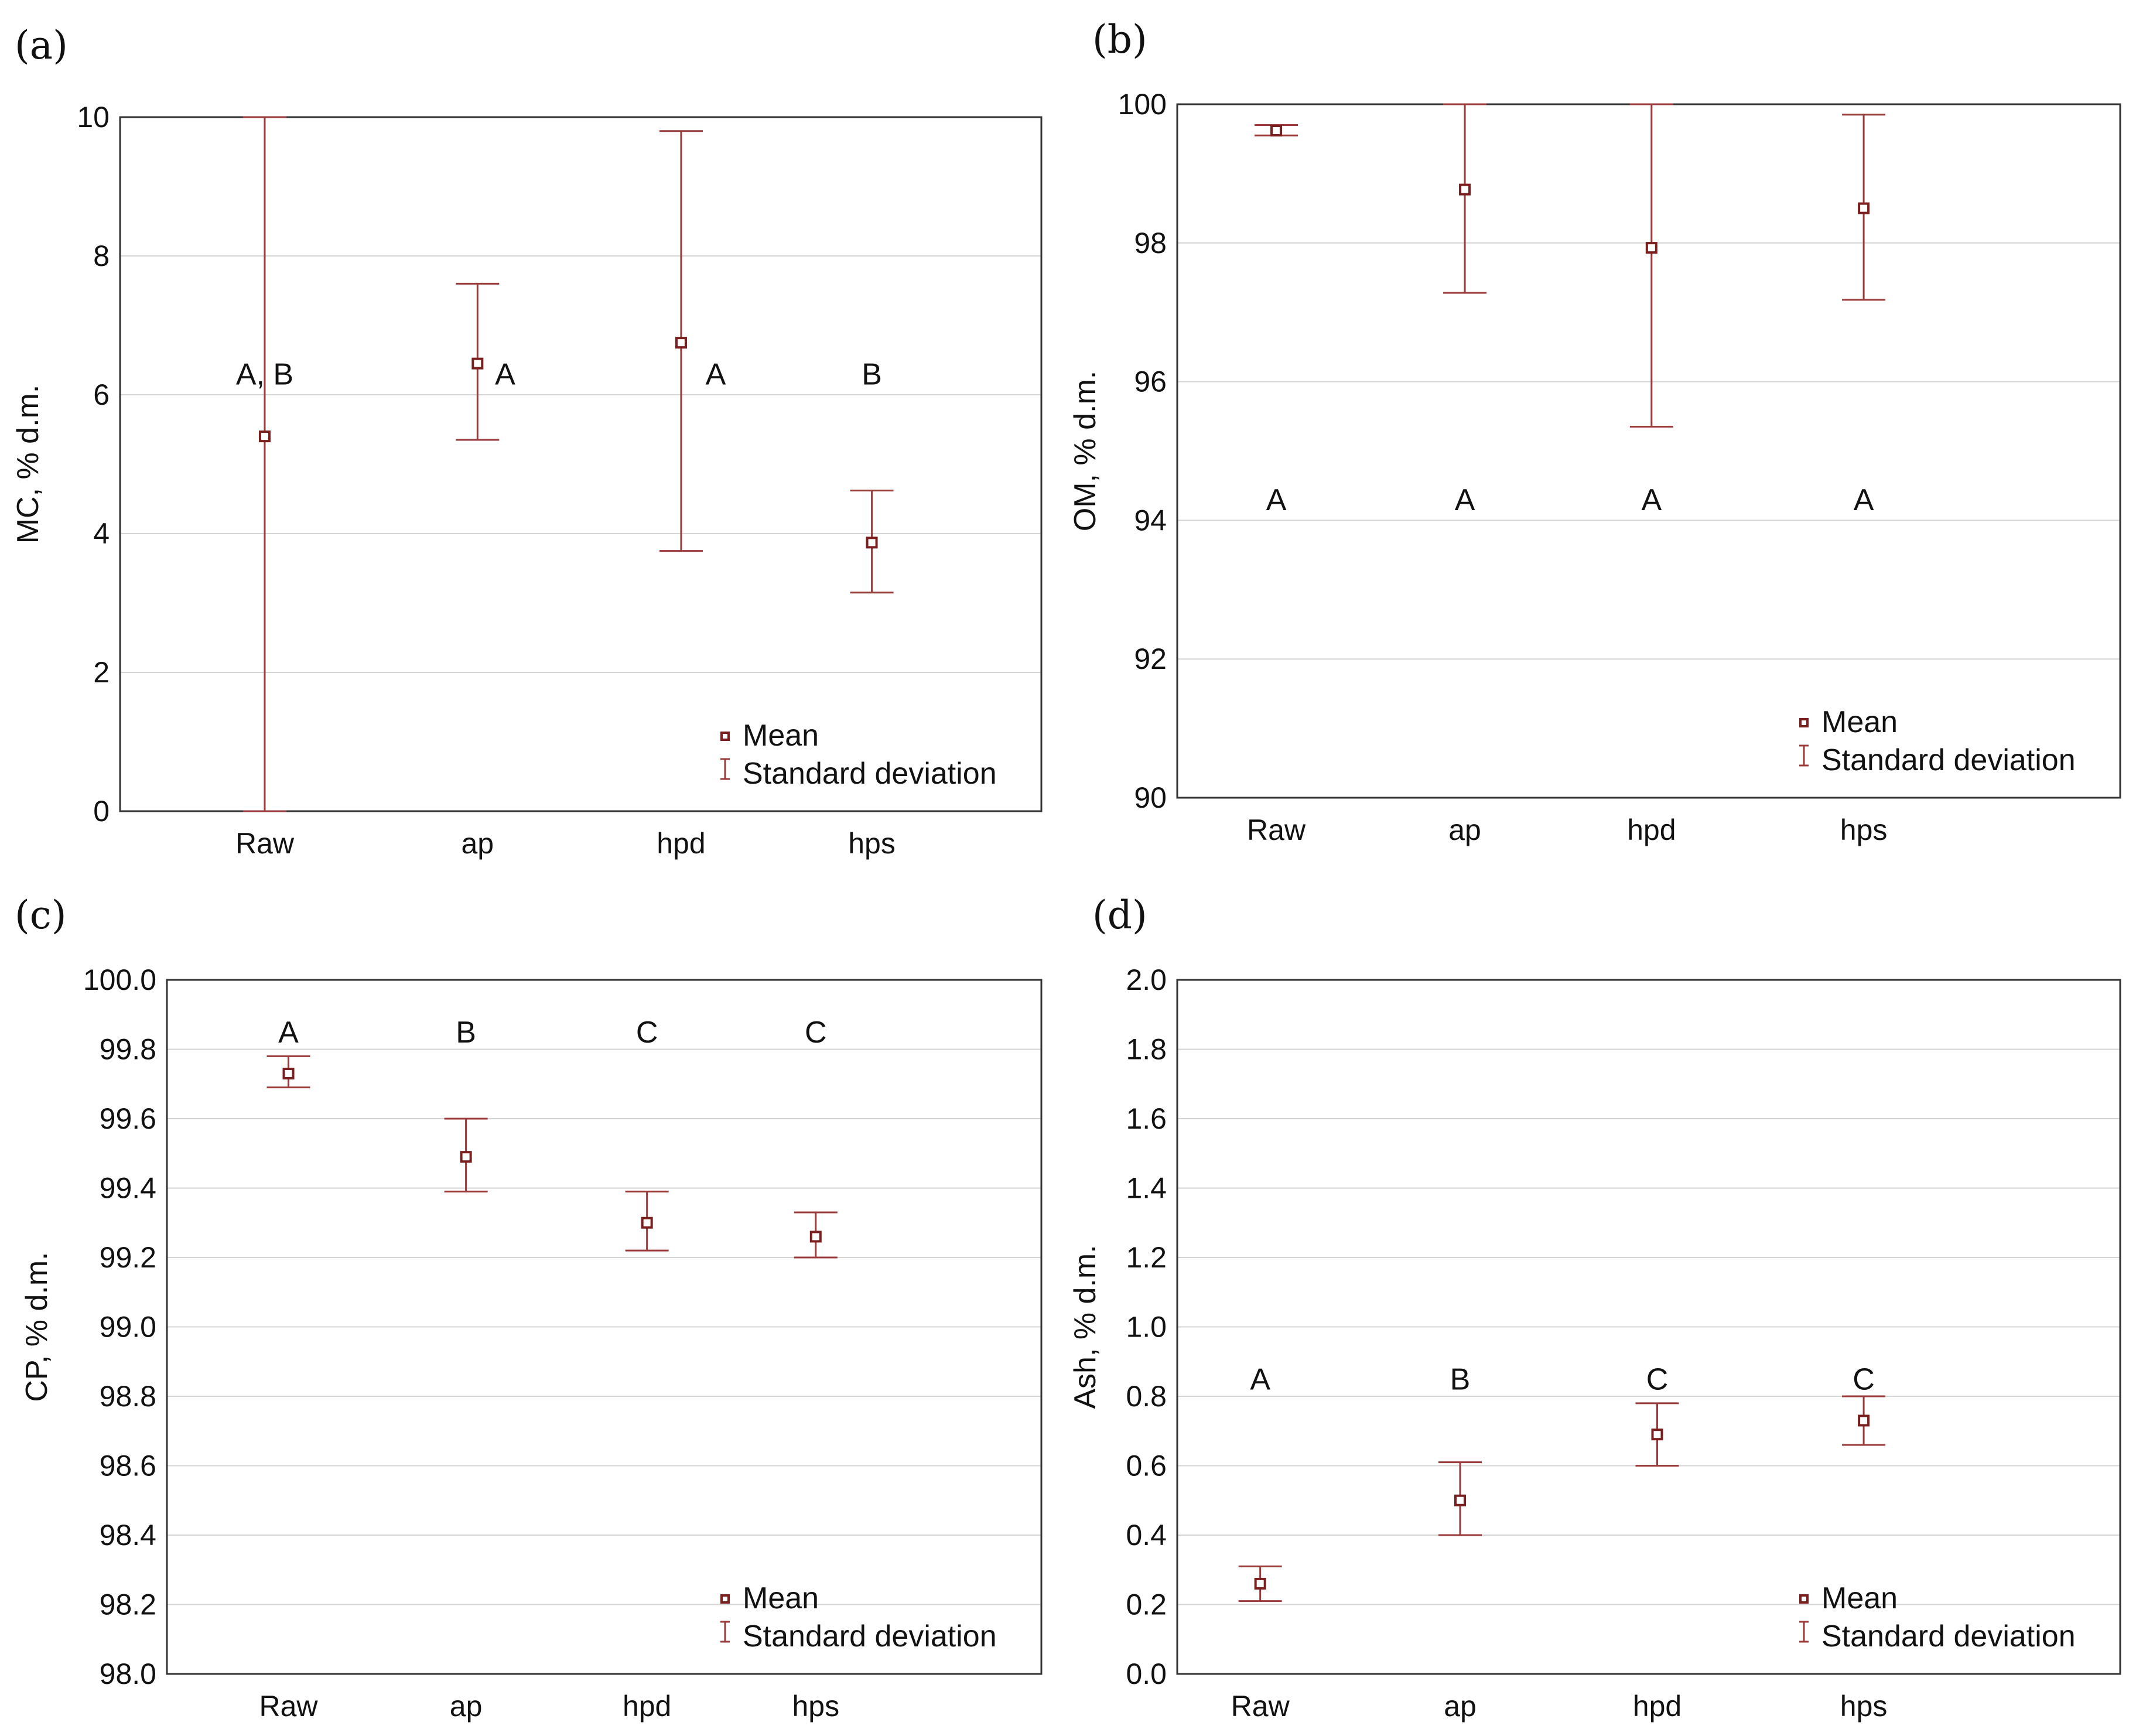 The width and height of the screenshot is (2136, 1736). Describe the element at coordinates (1146, 1397) in the screenshot. I see `y-tick-label: 0.8` at that location.